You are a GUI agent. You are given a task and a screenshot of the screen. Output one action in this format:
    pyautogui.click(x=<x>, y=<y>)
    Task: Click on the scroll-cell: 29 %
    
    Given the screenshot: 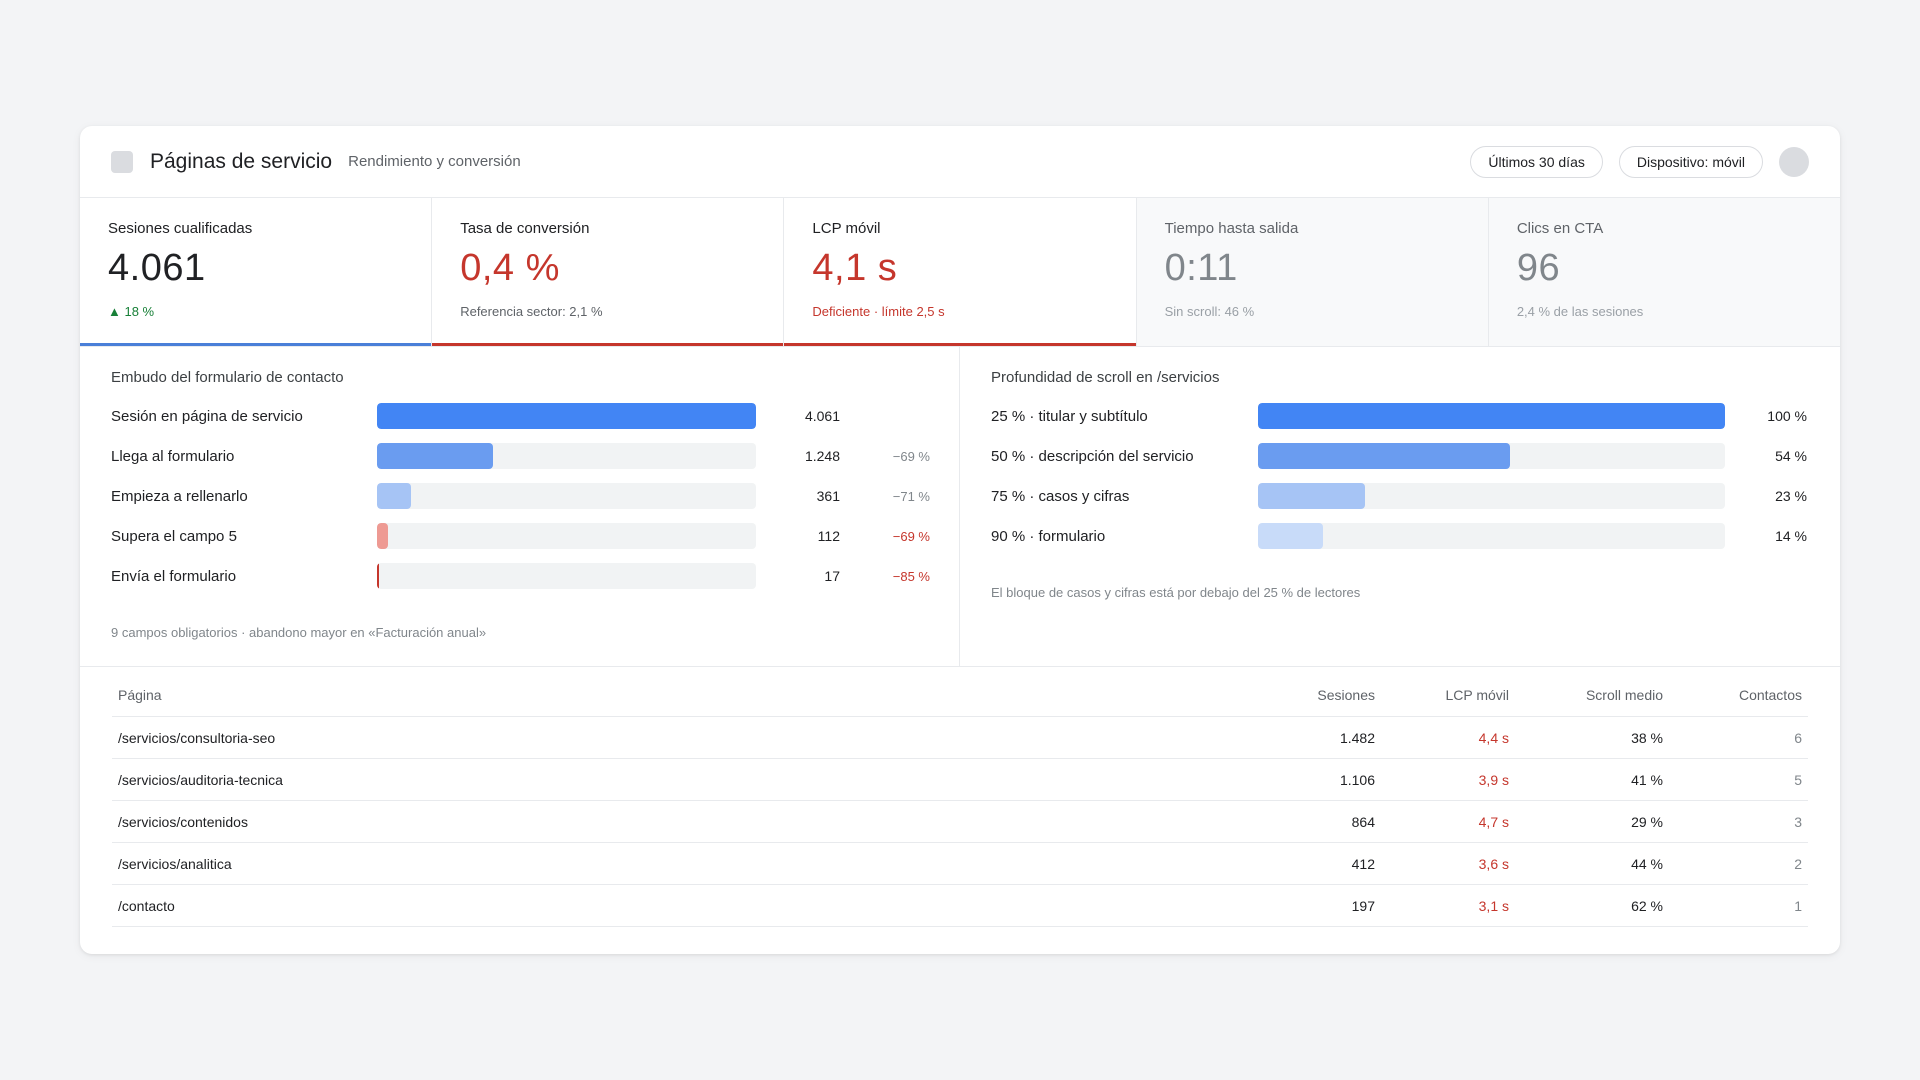 What is the action you would take?
    pyautogui.click(x=1647, y=821)
    